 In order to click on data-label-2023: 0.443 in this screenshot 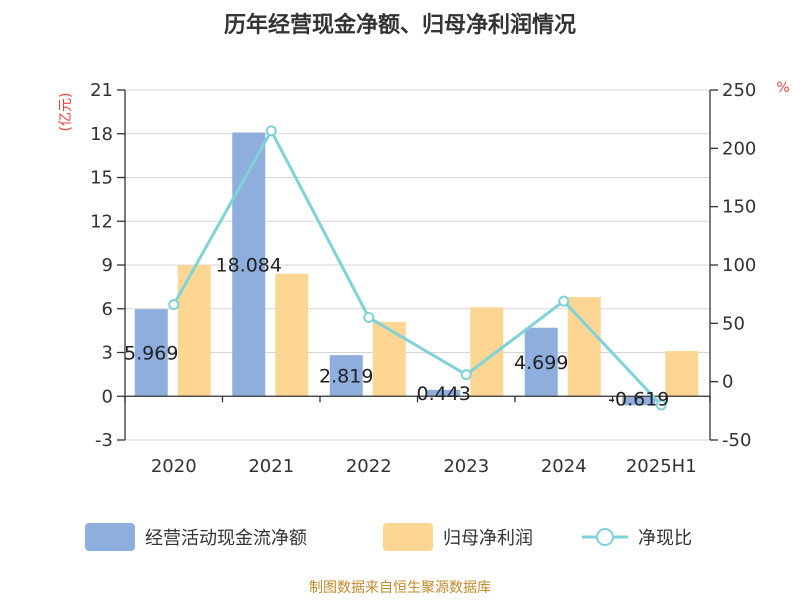, I will do `click(444, 394)`.